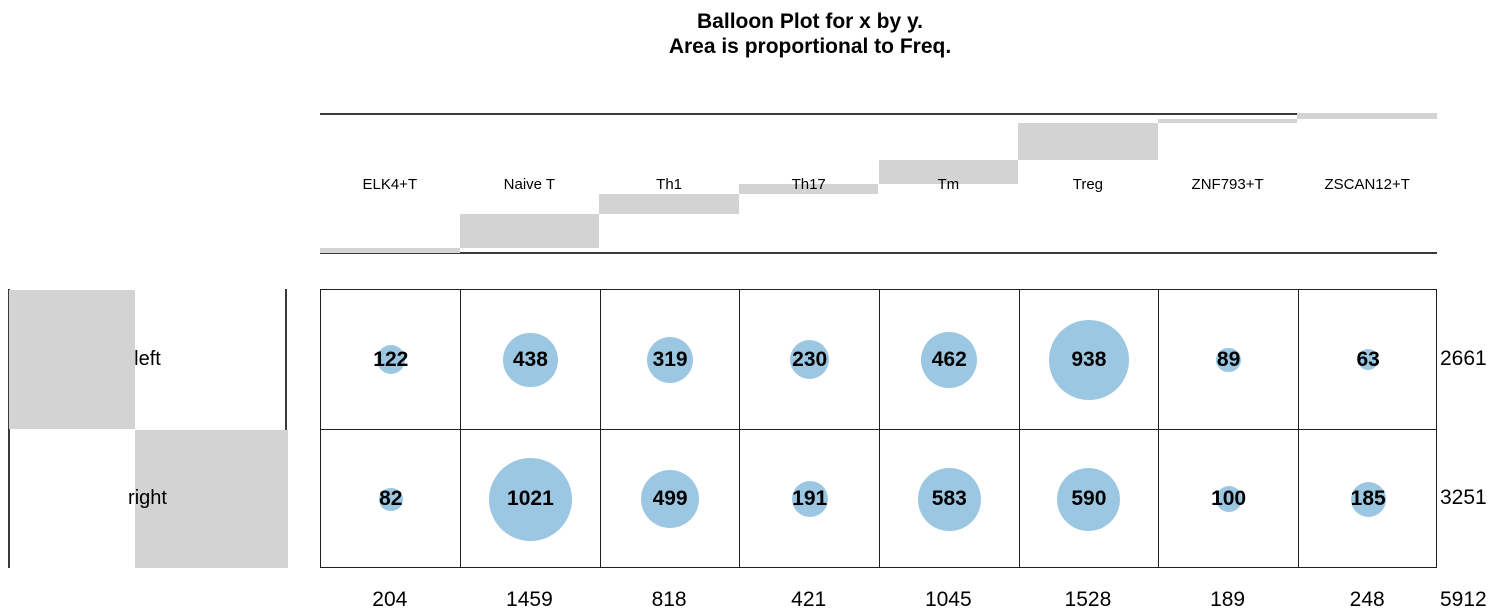 The height and width of the screenshot is (613, 1500). Describe the element at coordinates (810, 46) in the screenshot. I see `chart-title-line2: Area is proportional to Freq.` at that location.